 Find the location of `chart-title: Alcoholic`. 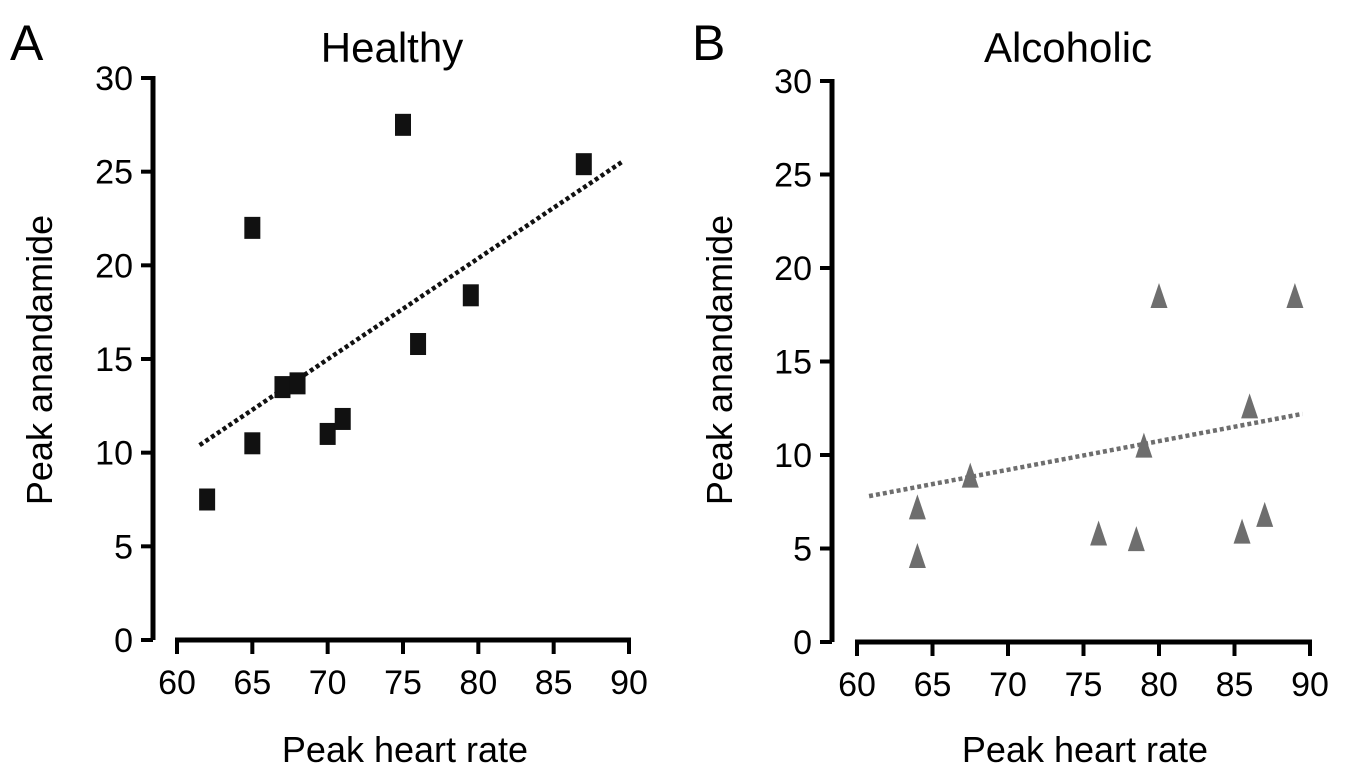

chart-title: Alcoholic is located at coordinates (1068, 47).